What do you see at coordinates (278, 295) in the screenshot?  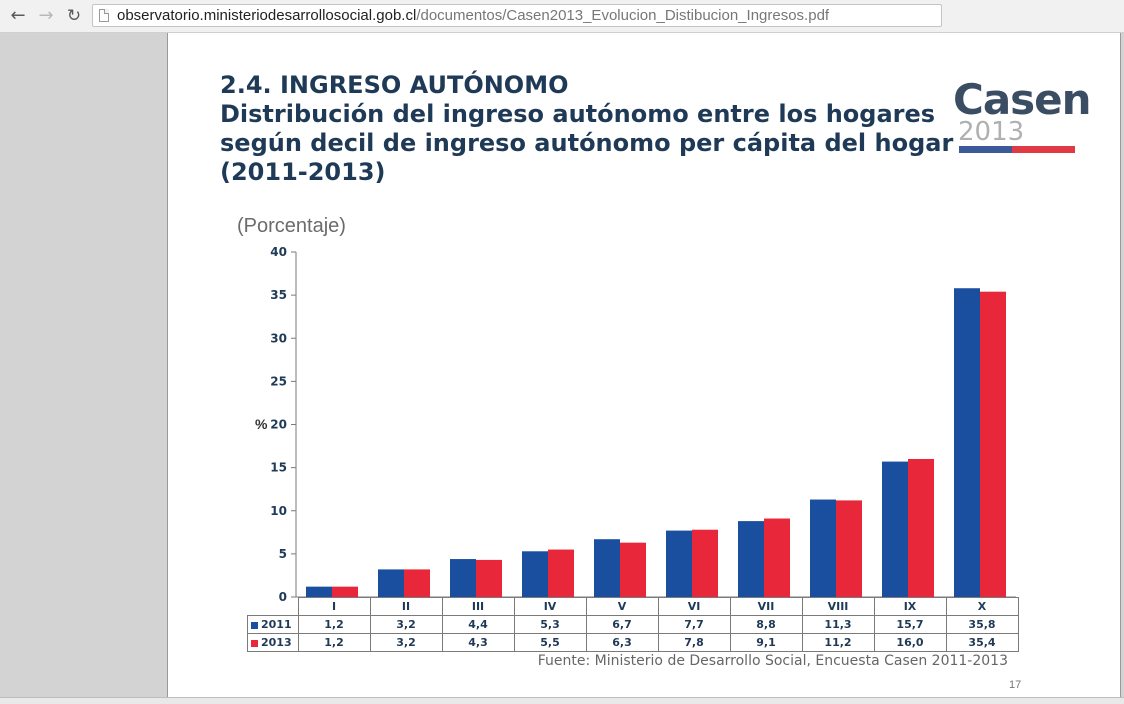 I see `y-tick-label: 35` at bounding box center [278, 295].